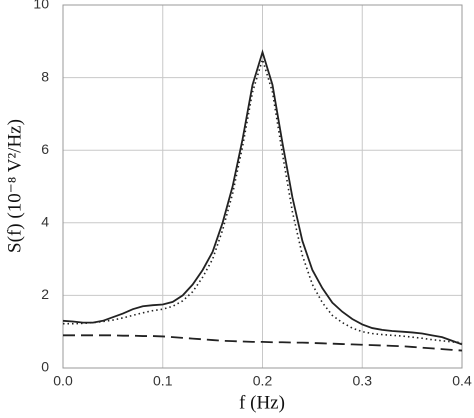 This screenshot has width=474, height=418. What do you see at coordinates (45, 149) in the screenshot?
I see `y-tick-label: 6` at bounding box center [45, 149].